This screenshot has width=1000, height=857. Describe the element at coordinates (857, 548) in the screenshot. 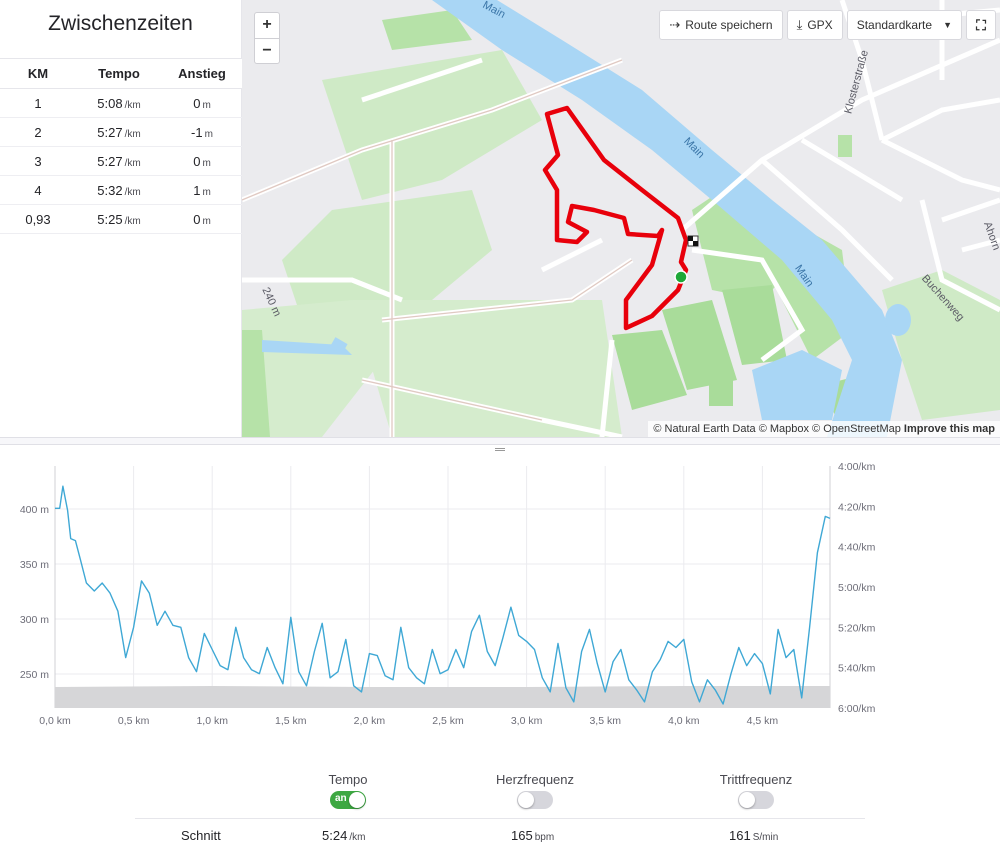

I see `y-tick-label: 4:40/km` at that location.